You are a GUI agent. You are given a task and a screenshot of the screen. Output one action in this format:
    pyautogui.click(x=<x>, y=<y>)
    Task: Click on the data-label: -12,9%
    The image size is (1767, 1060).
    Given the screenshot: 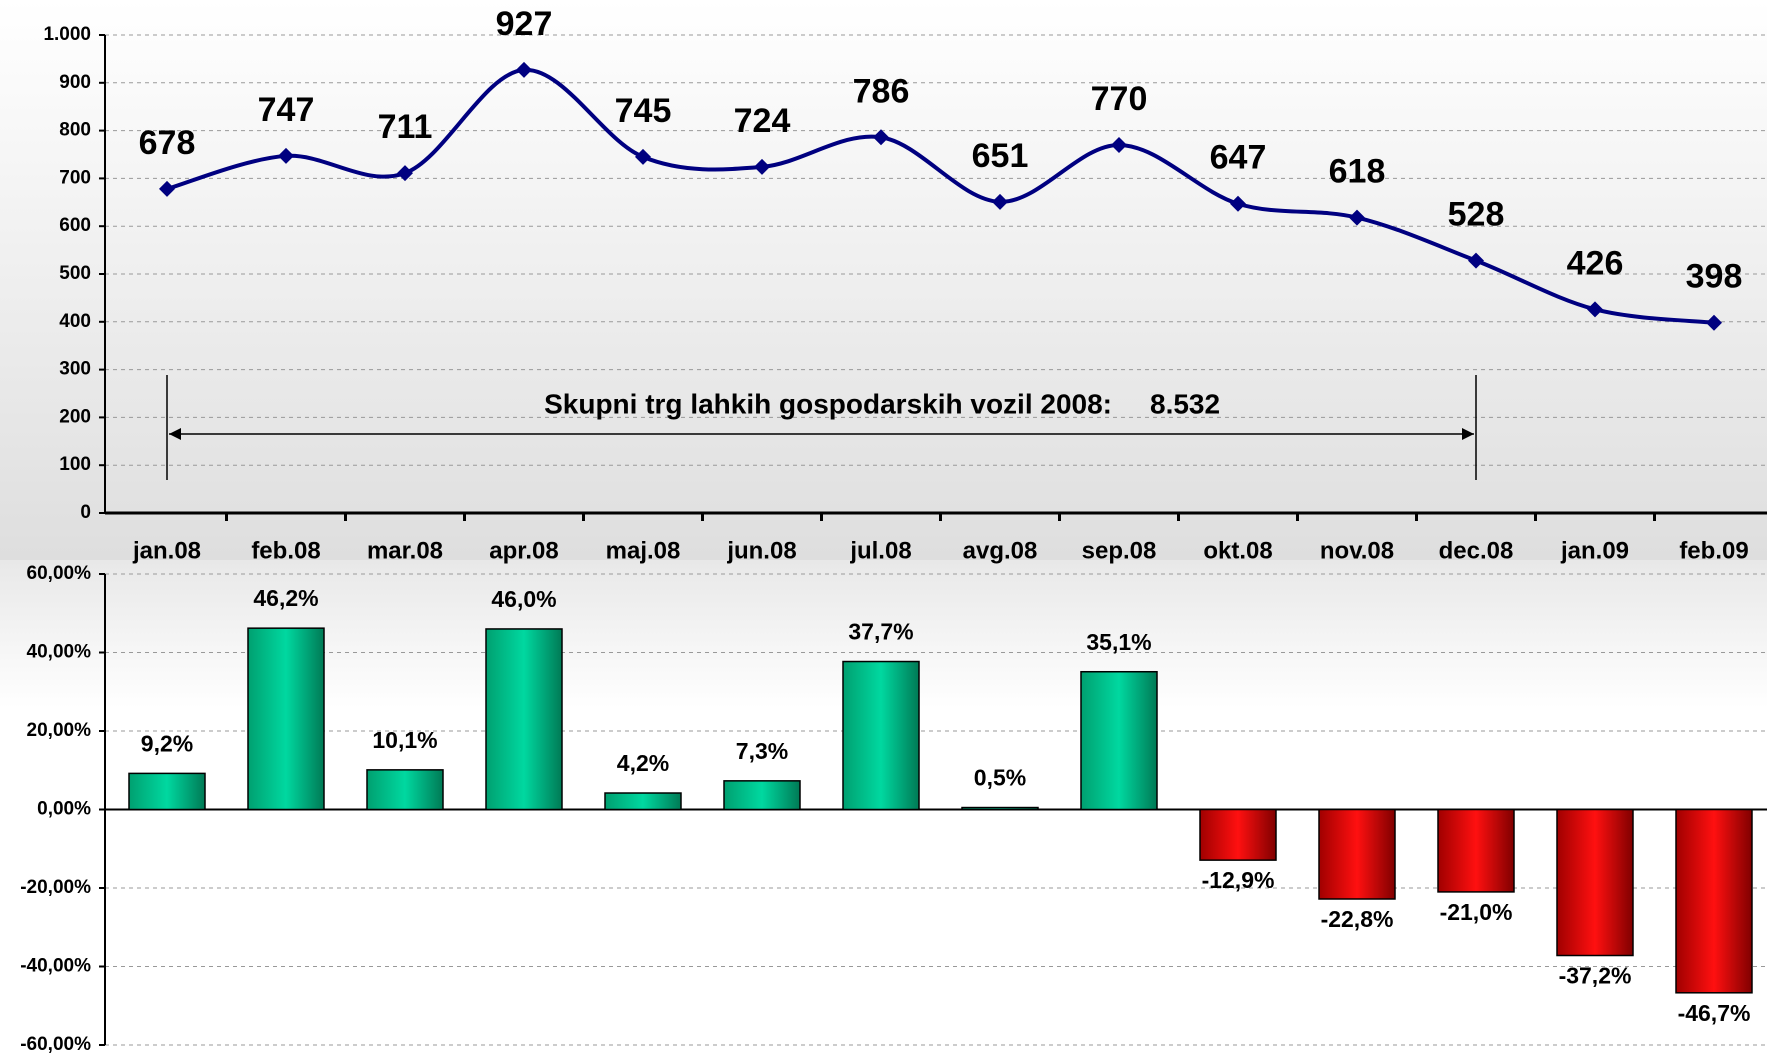 What is the action you would take?
    pyautogui.click(x=1238, y=880)
    